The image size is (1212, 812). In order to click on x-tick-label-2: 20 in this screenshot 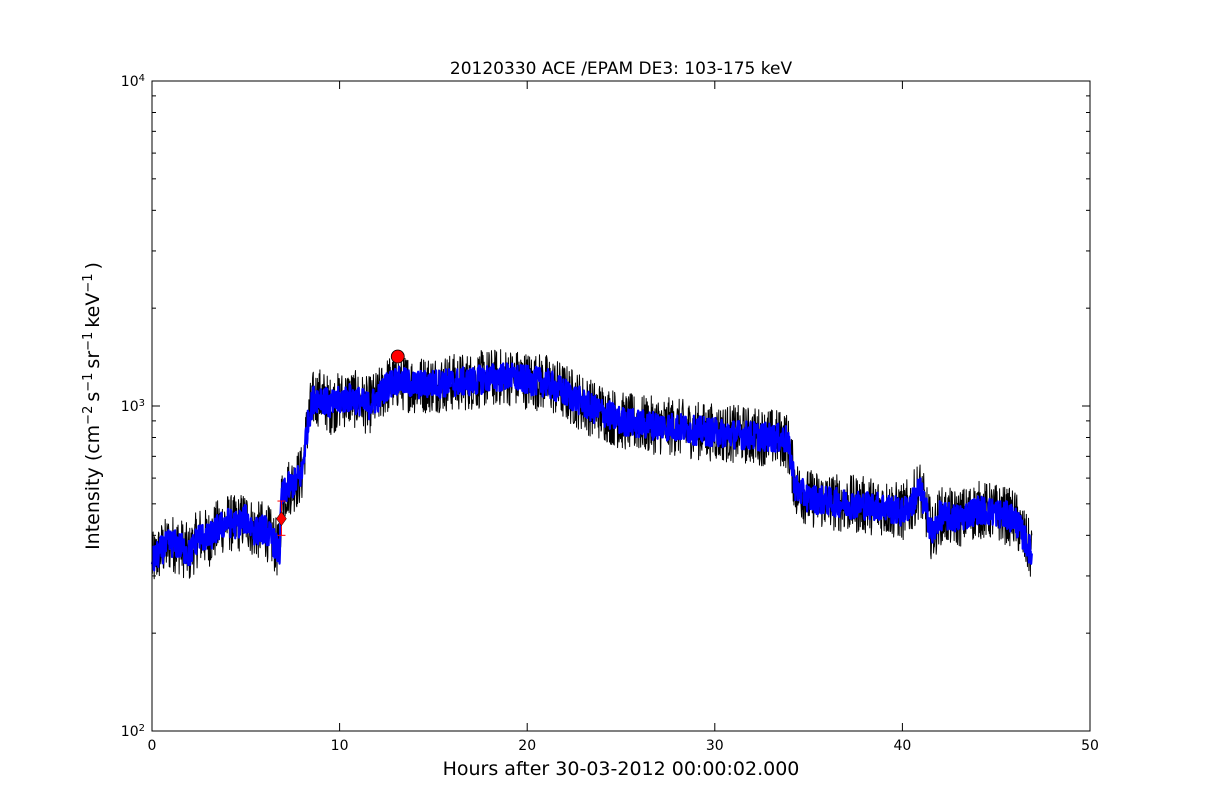, I will do `click(527, 746)`.